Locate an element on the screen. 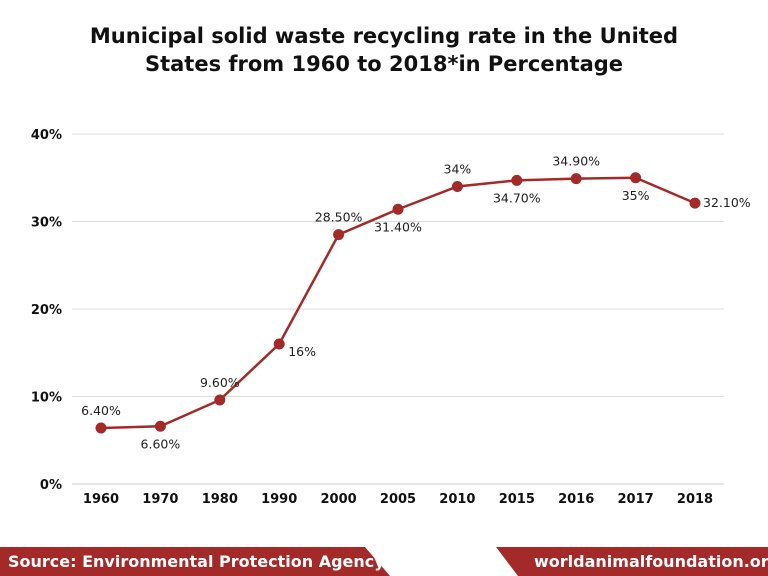 The image size is (768, 576). x-tick-label: 2017 is located at coordinates (636, 499).